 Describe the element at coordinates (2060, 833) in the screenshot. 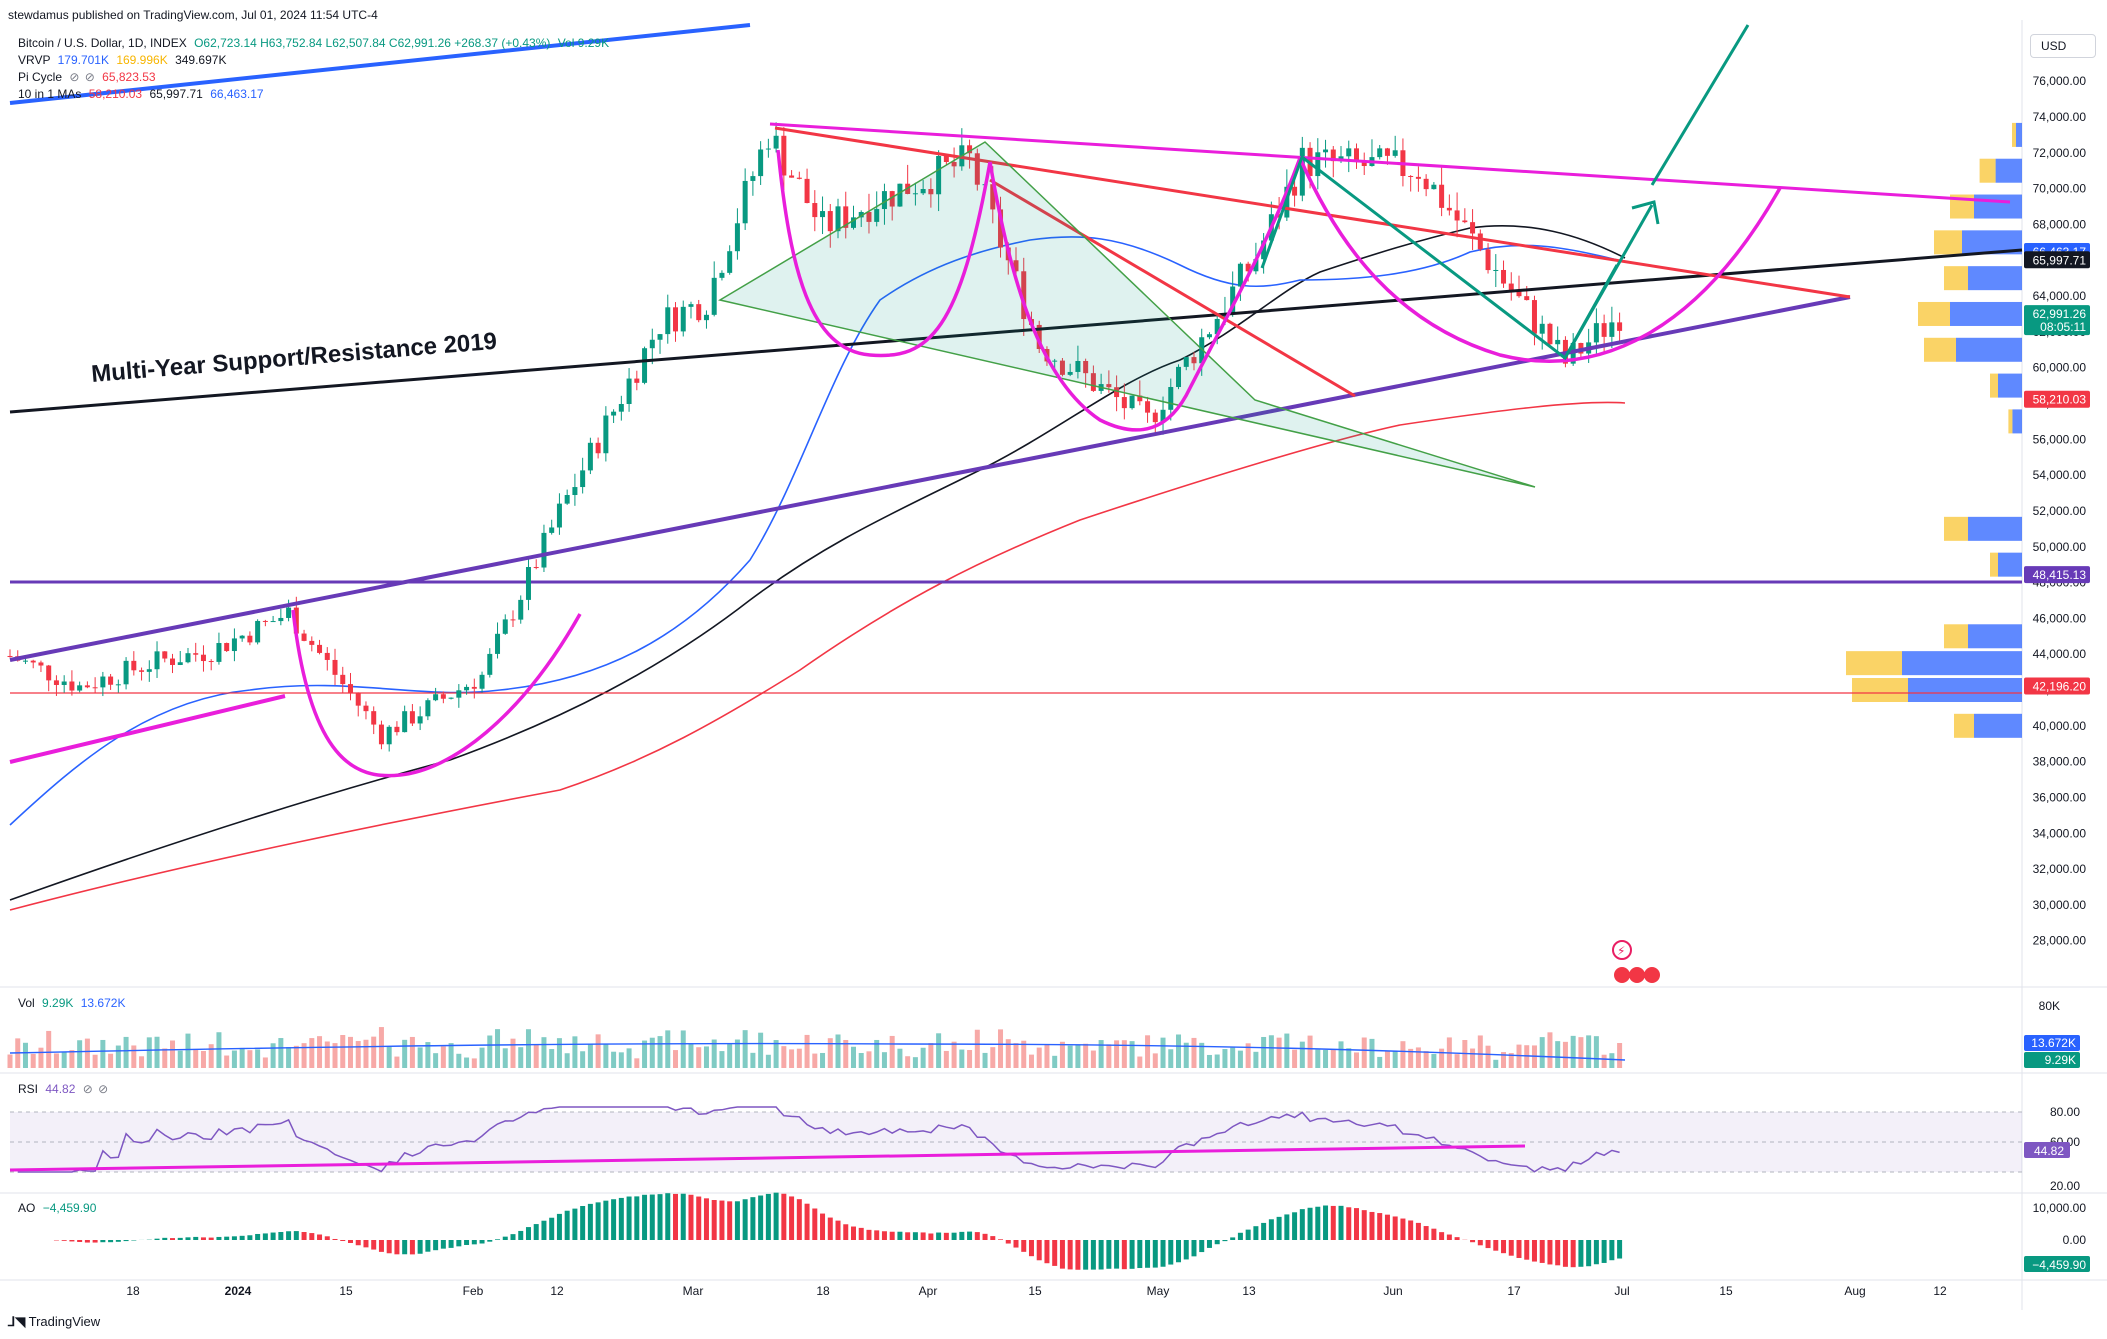

I see `price-tick-label: 34,000.00` at that location.